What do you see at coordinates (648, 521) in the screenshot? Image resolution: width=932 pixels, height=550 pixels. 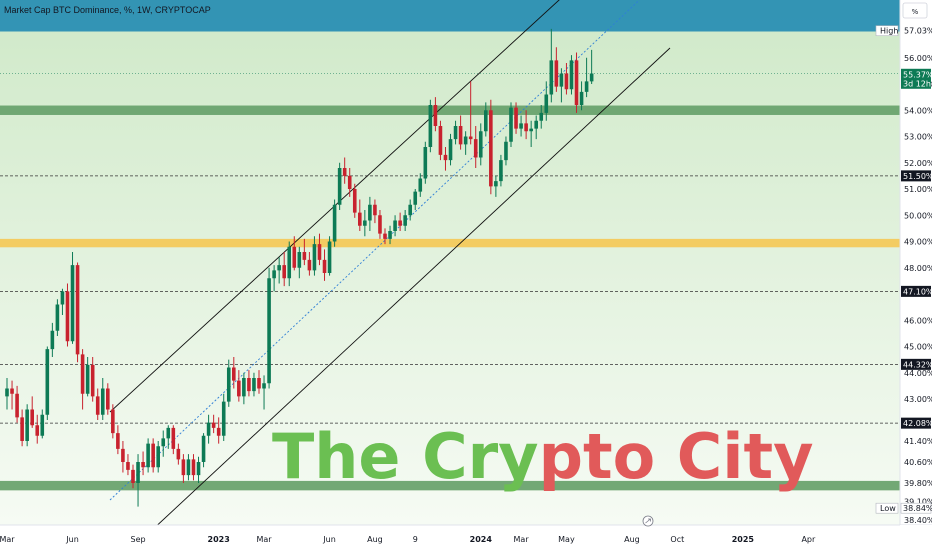 I see `goto-realtime-icon` at bounding box center [648, 521].